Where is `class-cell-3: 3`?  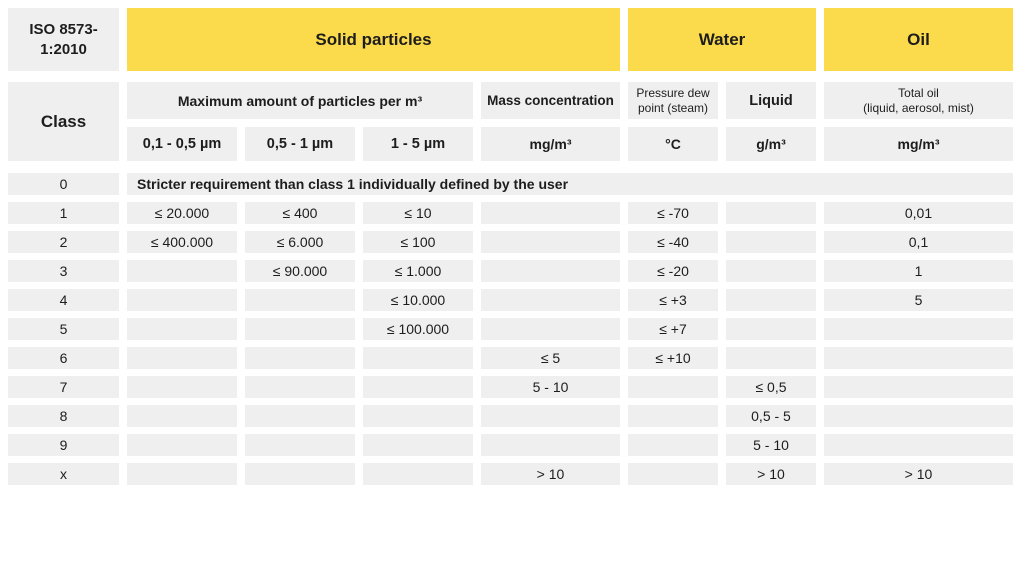
class-cell-3: 3 is located at coordinates (63, 271).